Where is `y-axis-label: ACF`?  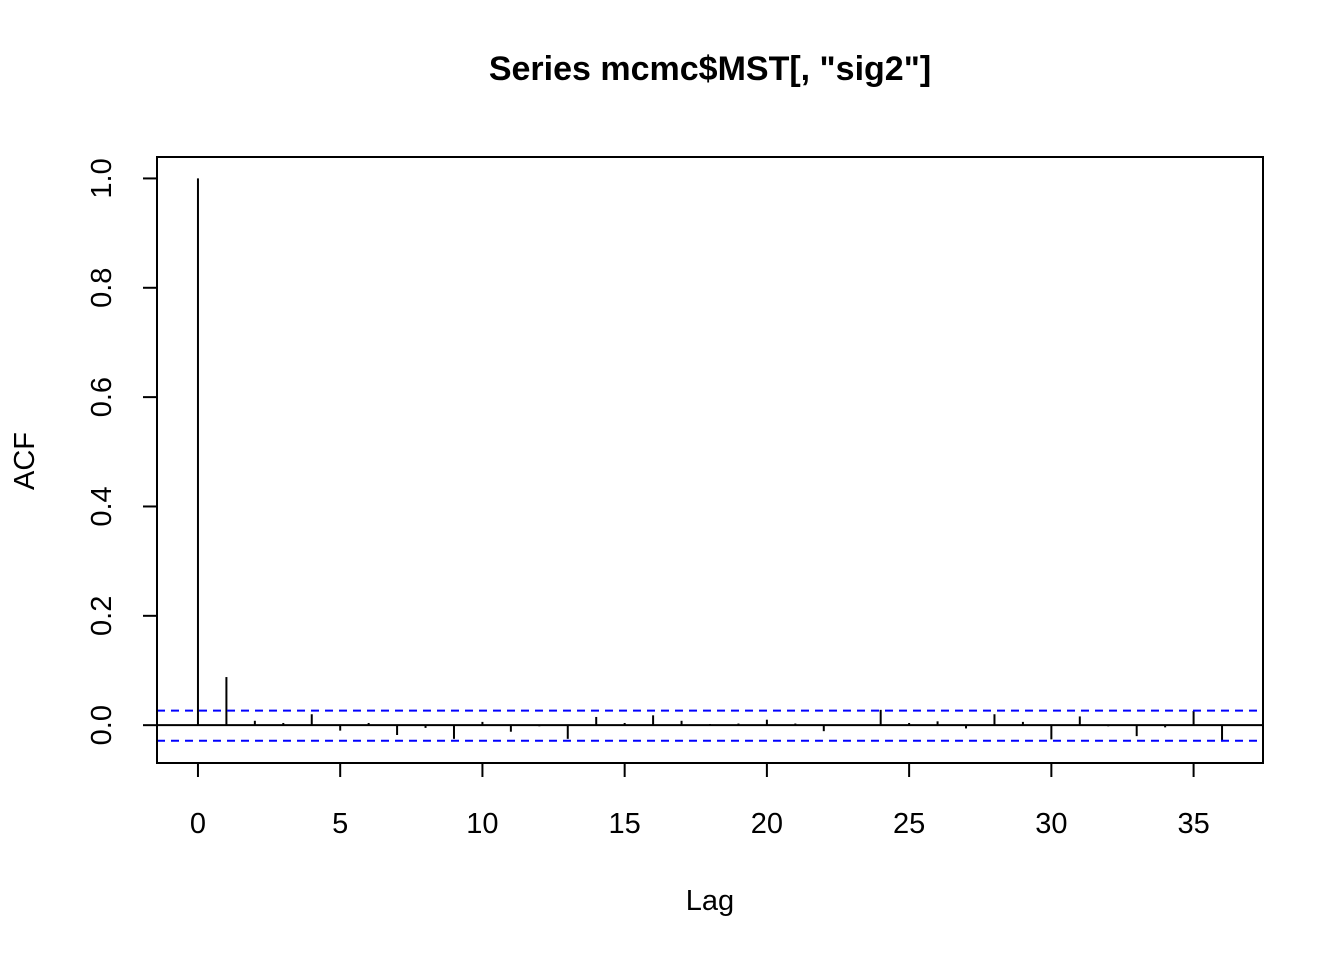
y-axis-label: ACF is located at coordinates (25, 461).